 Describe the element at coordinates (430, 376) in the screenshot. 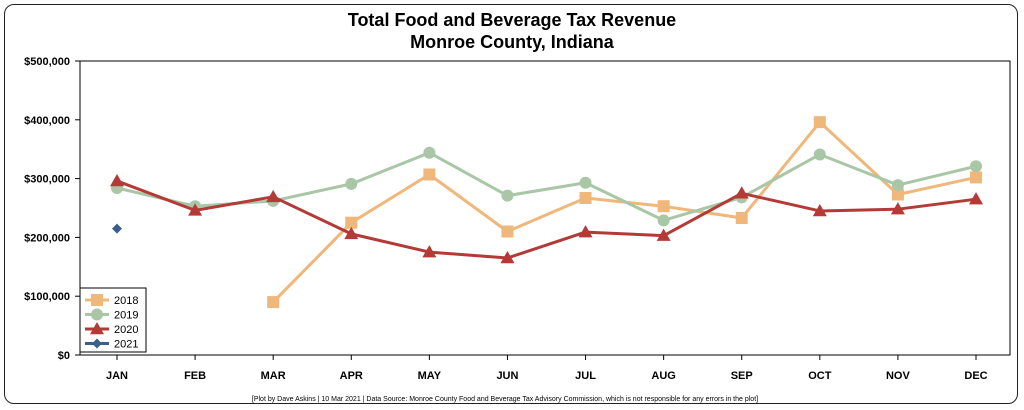

I see `x-tick-label: MAY` at that location.